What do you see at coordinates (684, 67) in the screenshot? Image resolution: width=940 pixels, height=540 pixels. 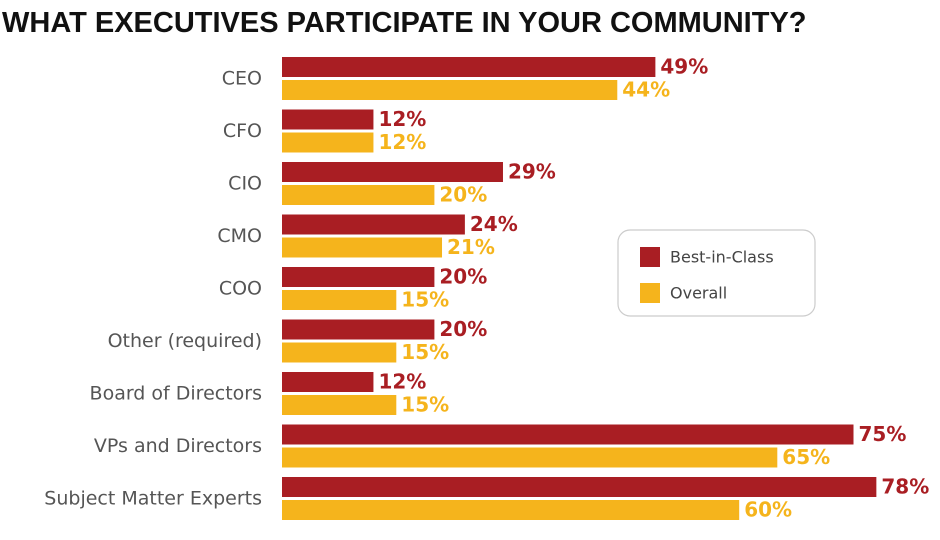 I see `value-label: 49%` at bounding box center [684, 67].